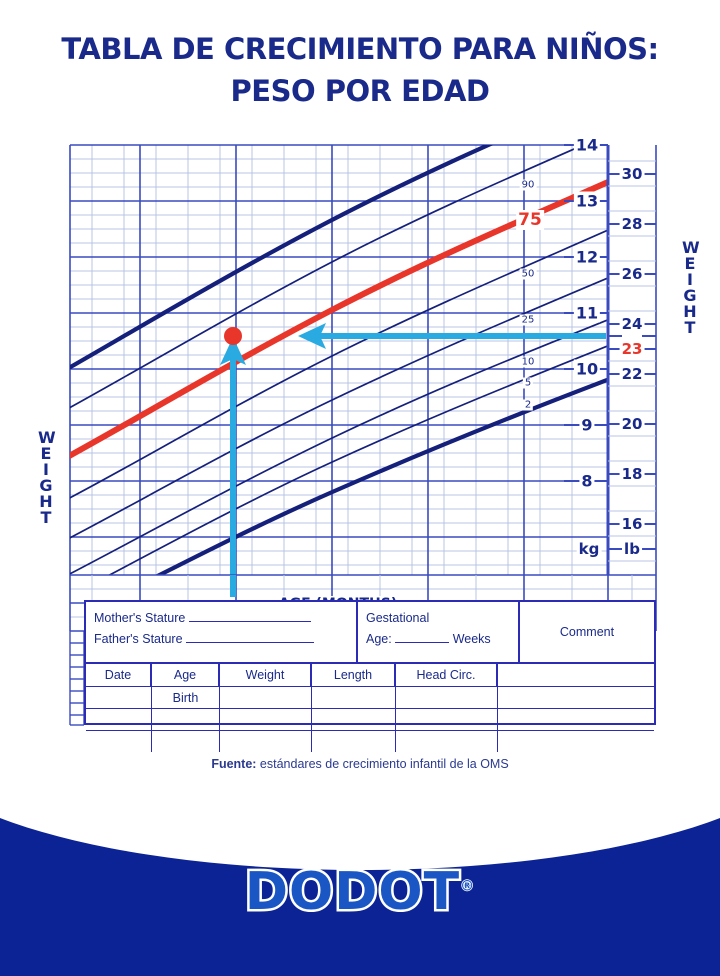 The height and width of the screenshot is (976, 720). What do you see at coordinates (471, 639) in the screenshot?
I see `gestational-weeks-label: Weeks` at bounding box center [471, 639].